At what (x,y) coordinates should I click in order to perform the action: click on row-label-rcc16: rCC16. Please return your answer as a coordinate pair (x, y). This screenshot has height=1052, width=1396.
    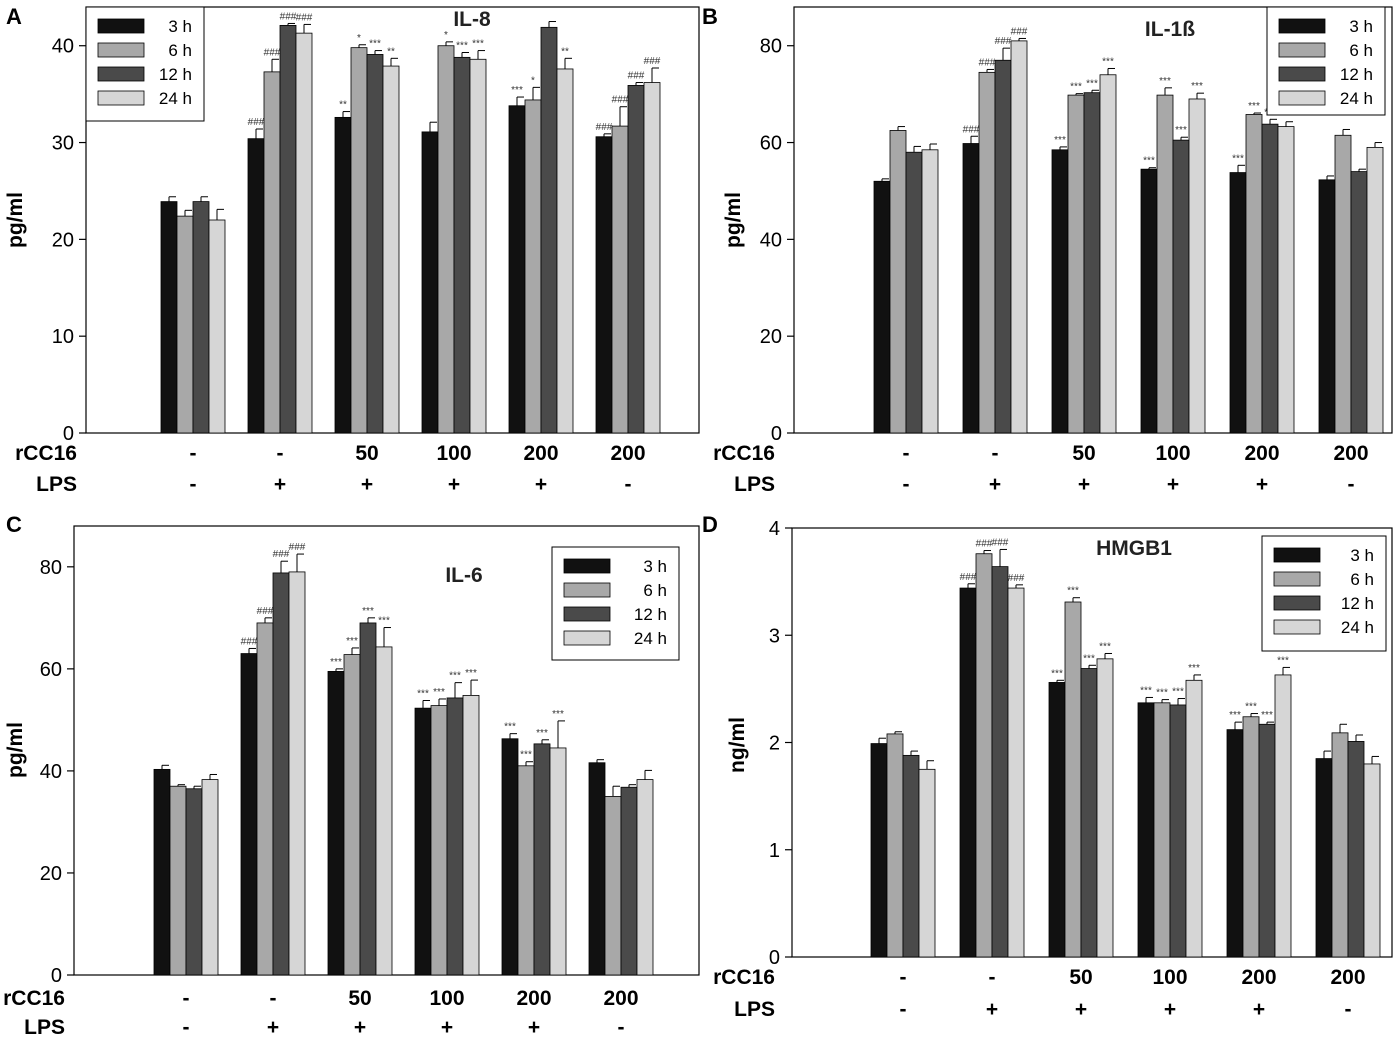
    Looking at the image, I should click on (744, 977).